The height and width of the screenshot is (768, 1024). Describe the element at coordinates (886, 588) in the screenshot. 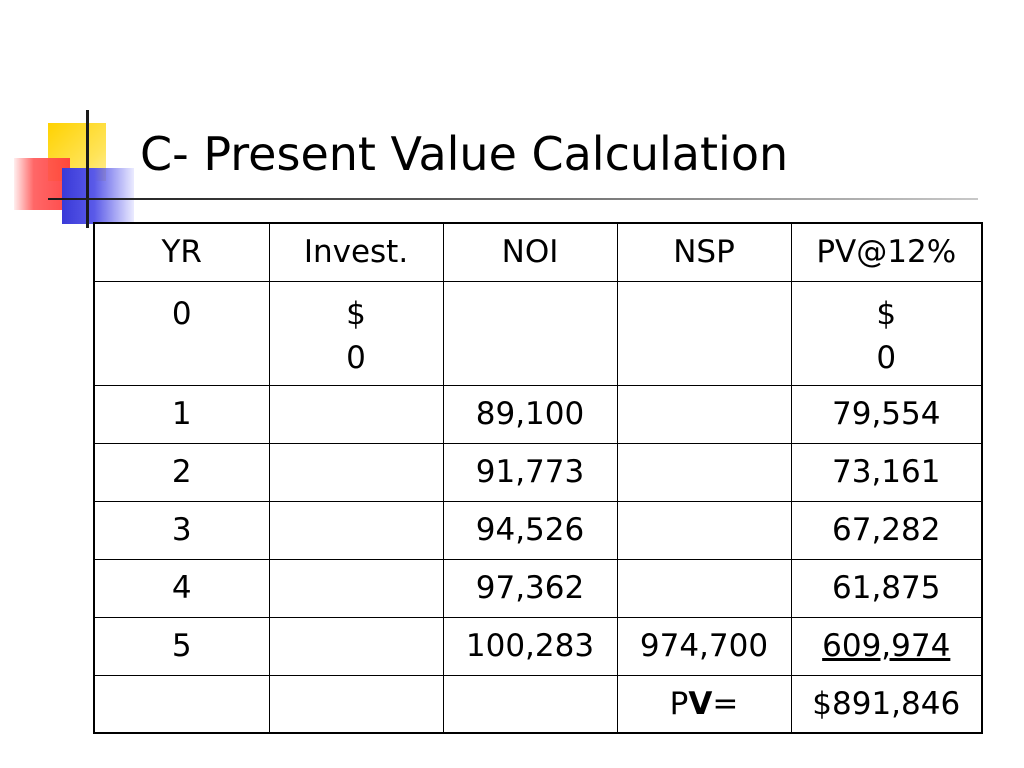

I see `cell-pv: 61,875` at that location.